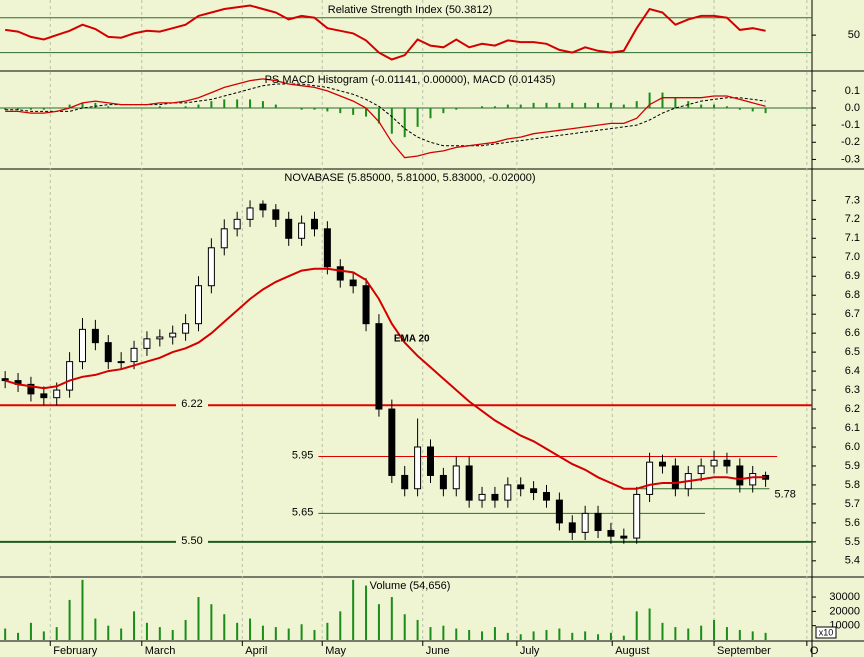 The image size is (864, 657). I want to click on unit-label: x10, so click(826, 632).